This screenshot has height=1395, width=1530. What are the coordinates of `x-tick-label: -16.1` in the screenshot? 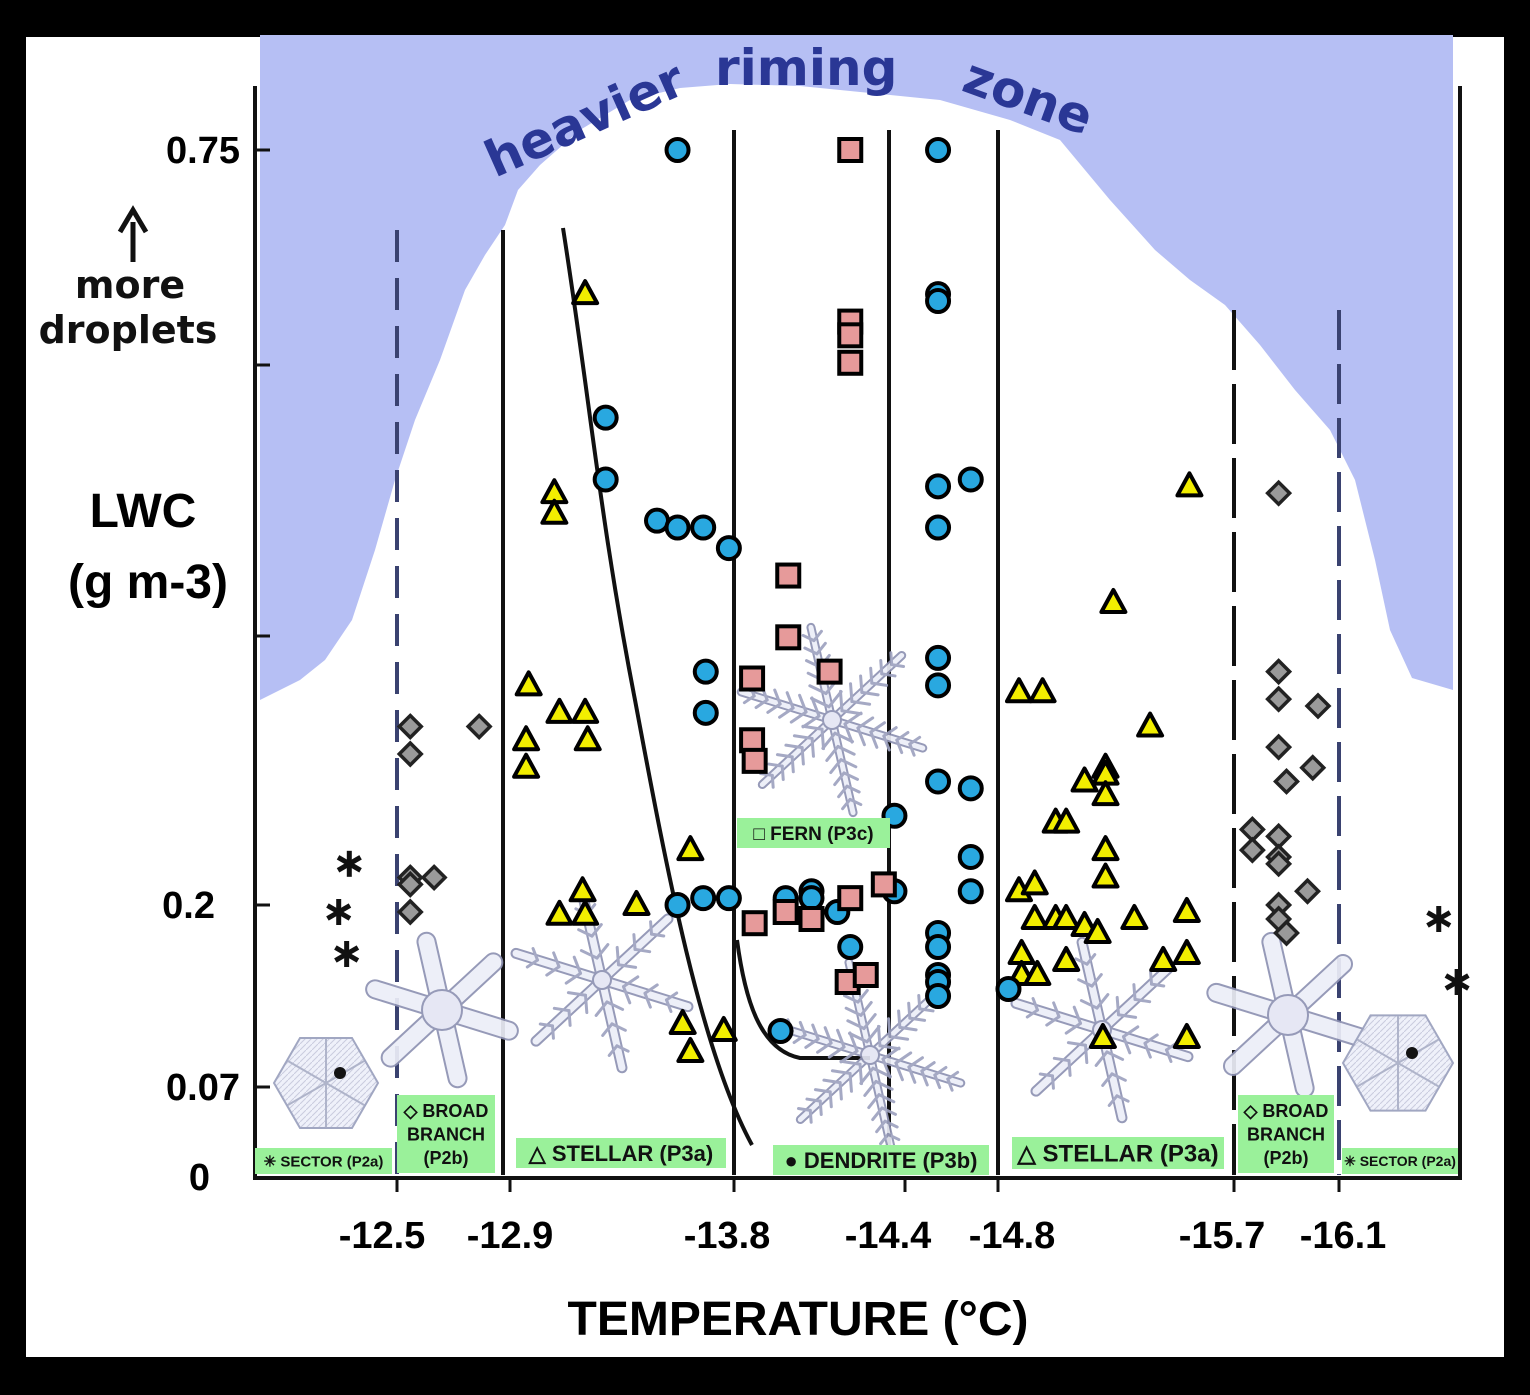 It's located at (1343, 1236).